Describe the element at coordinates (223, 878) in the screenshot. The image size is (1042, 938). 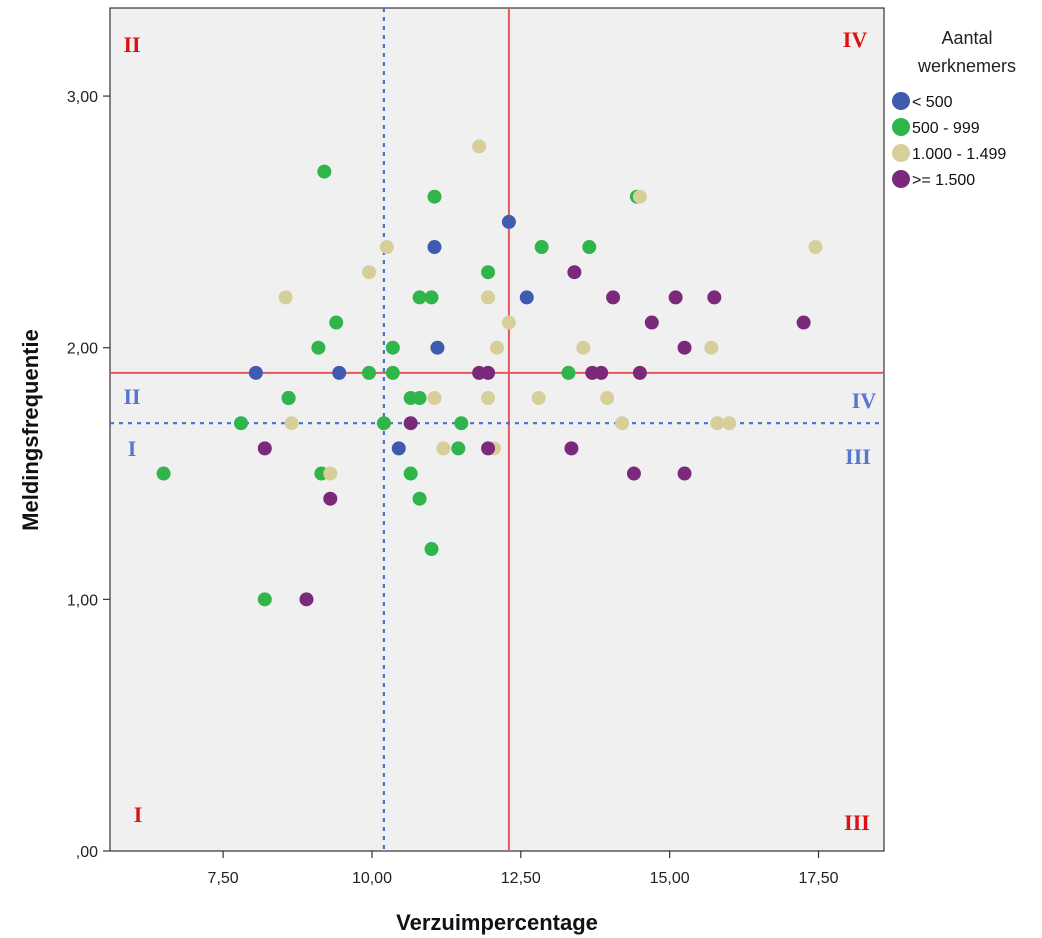
I see `x-tick-label: 7,50` at that location.